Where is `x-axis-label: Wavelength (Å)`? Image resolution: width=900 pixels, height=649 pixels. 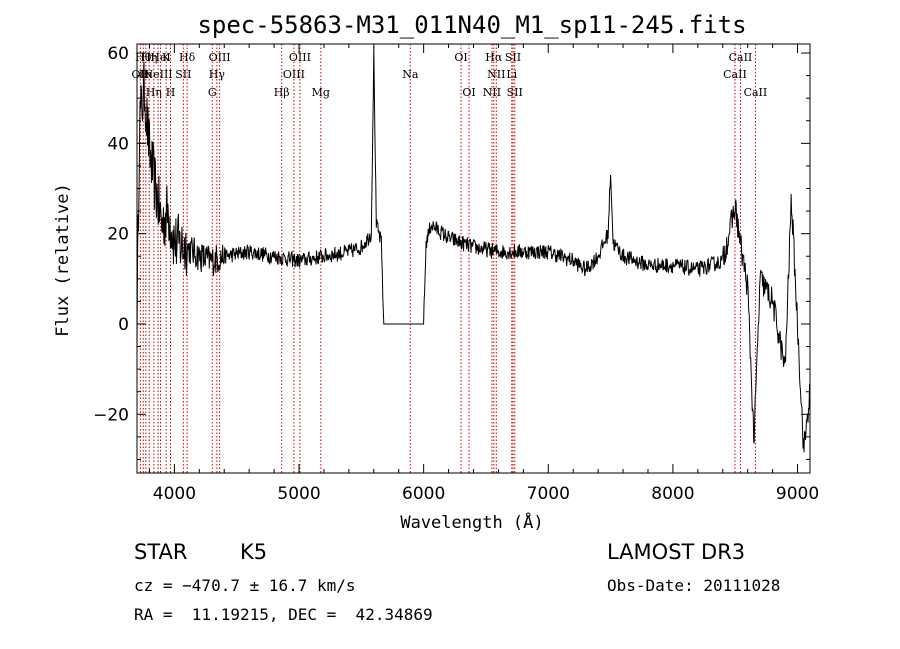
x-axis-label: Wavelength (Å) is located at coordinates (471, 522).